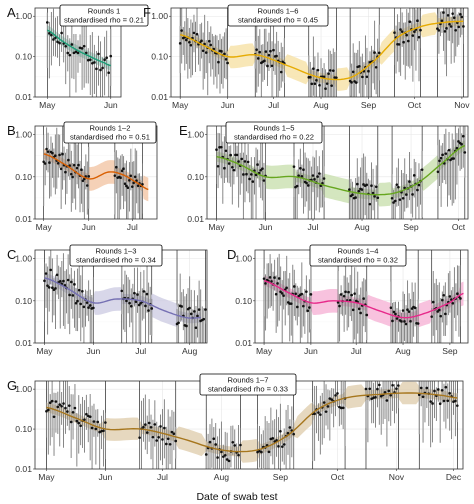 The height and width of the screenshot is (504, 474). I want to click on x-tick-label: May, so click(180, 105).